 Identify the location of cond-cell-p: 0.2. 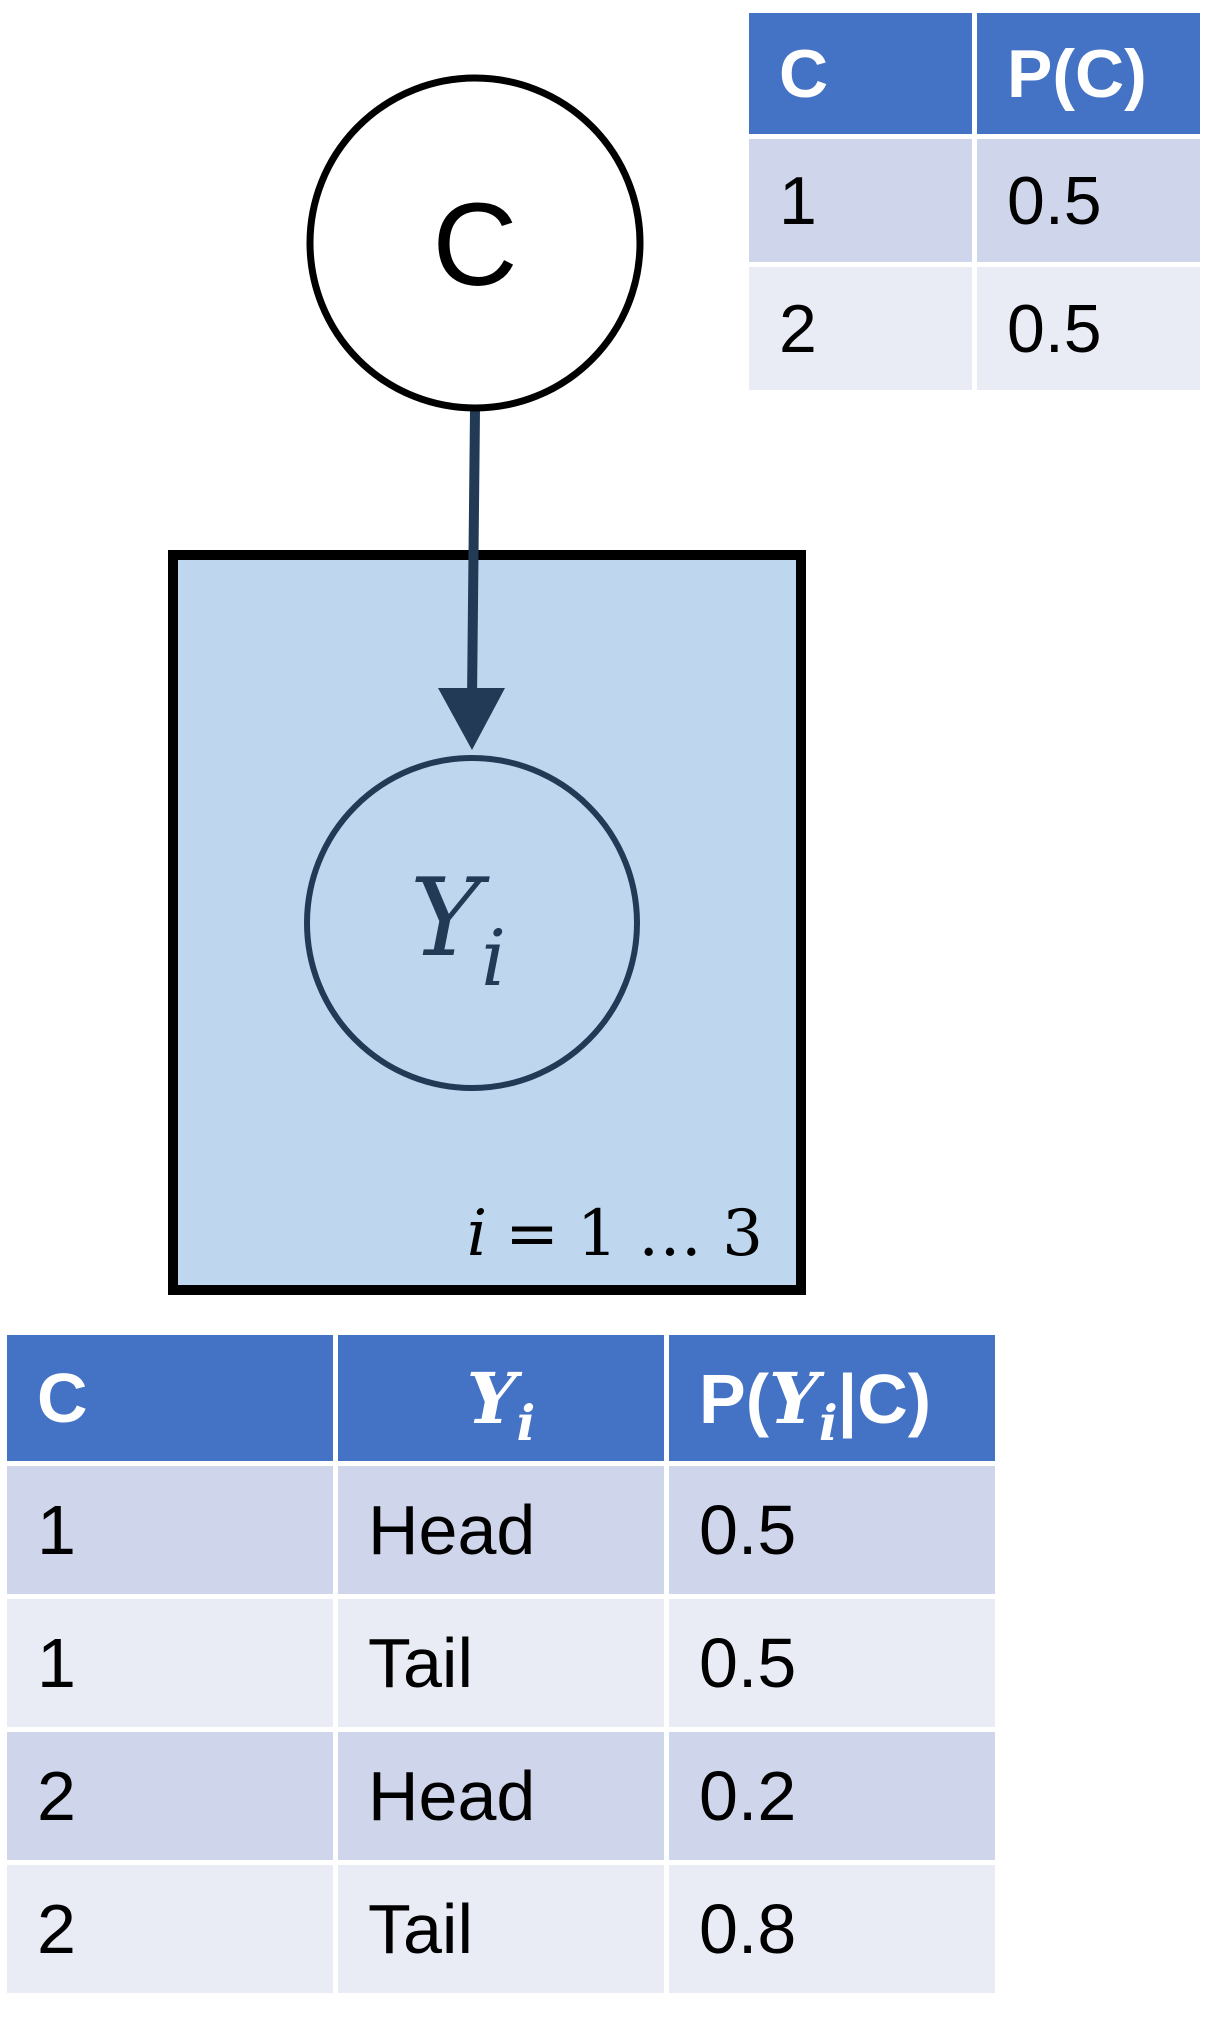
(832, 1796).